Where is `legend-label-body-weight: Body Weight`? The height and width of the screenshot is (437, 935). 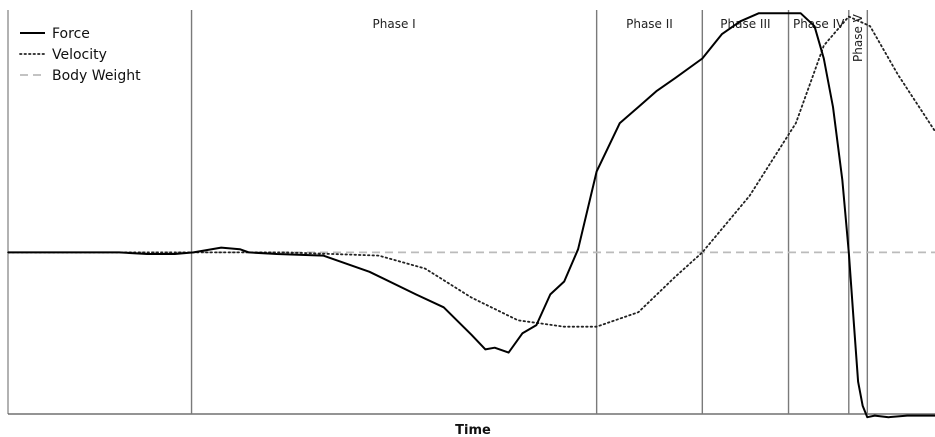
legend-label-body-weight: Body Weight is located at coordinates (96, 76).